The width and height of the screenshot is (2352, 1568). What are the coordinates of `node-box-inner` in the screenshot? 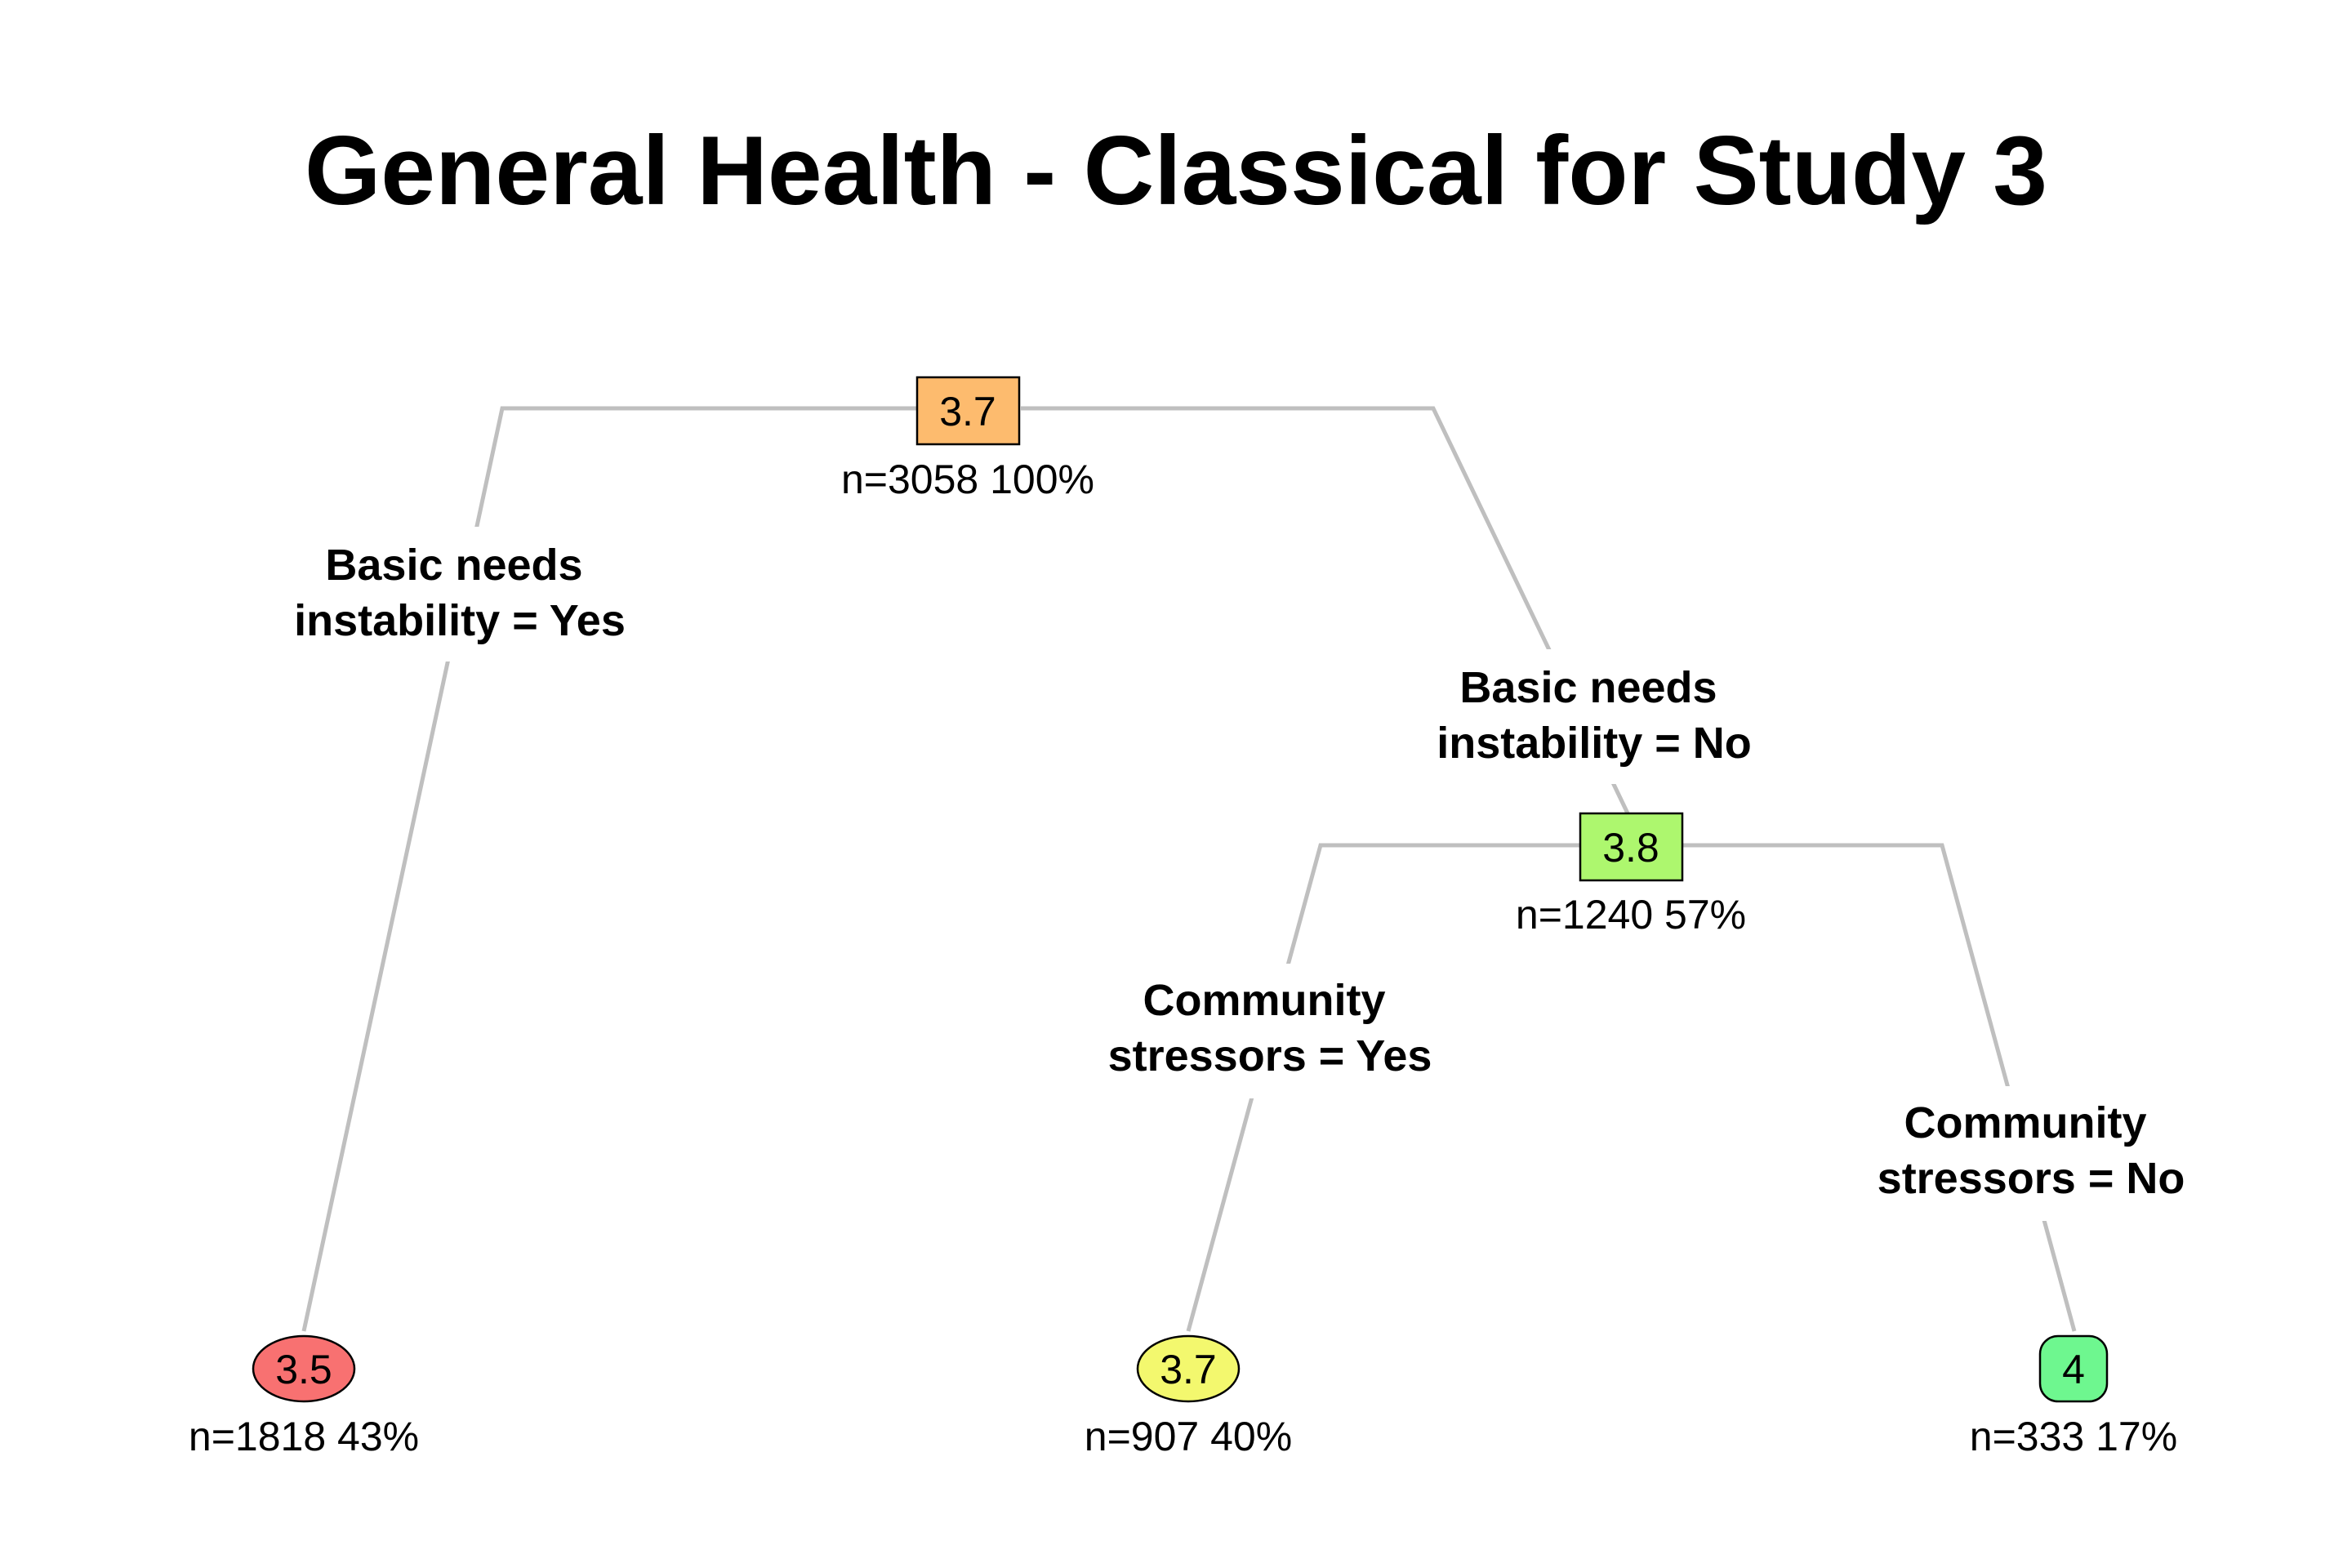 It's located at (1631, 847).